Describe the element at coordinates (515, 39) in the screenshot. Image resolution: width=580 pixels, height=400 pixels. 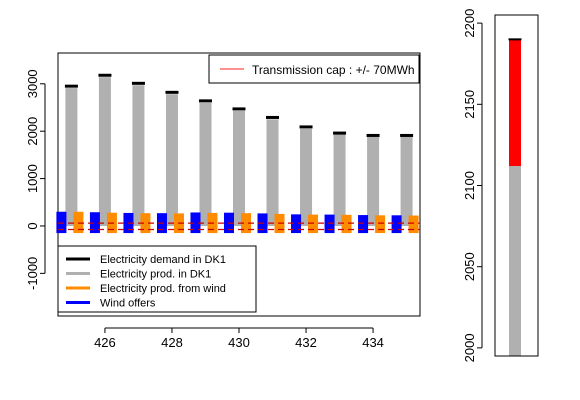
I see `total-marker` at that location.